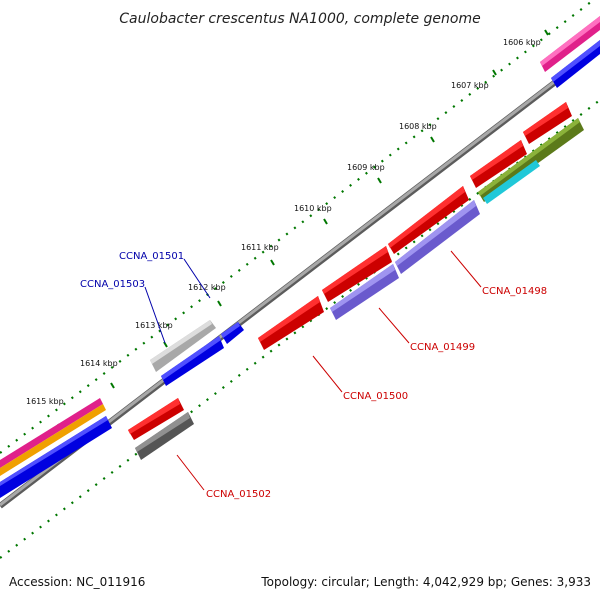 The height and width of the screenshot is (600, 600). I want to click on feature-blue-small, so click(232, 333).